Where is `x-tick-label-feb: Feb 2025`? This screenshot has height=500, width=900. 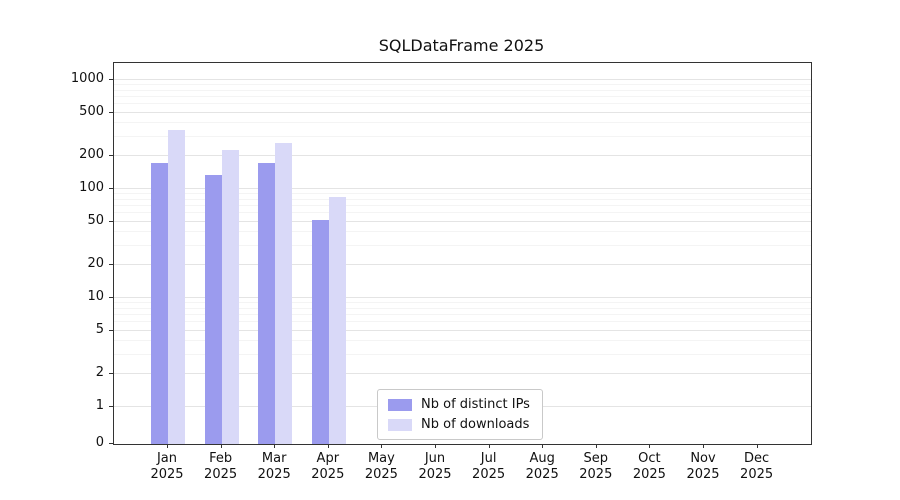
x-tick-label-feb: Feb 2025 is located at coordinates (221, 466).